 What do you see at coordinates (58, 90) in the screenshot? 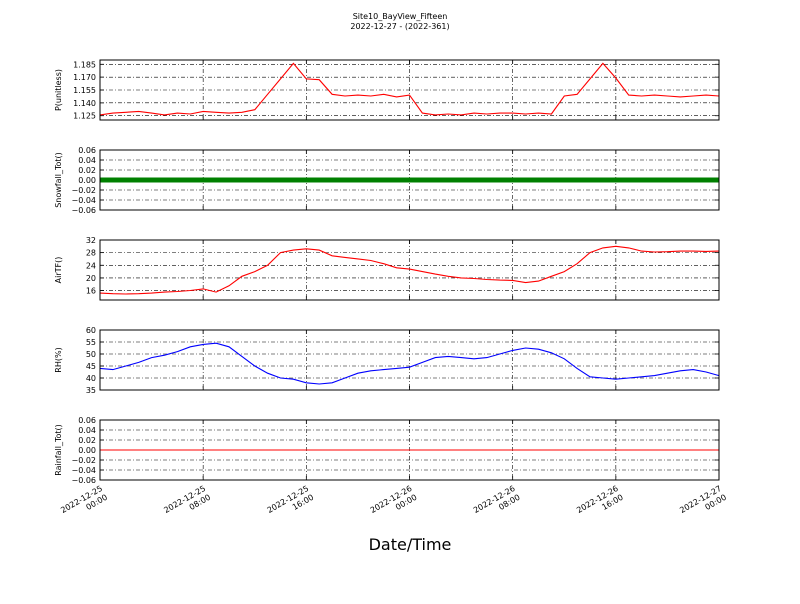
I see `y-axis-label: P(unitless)` at bounding box center [58, 90].